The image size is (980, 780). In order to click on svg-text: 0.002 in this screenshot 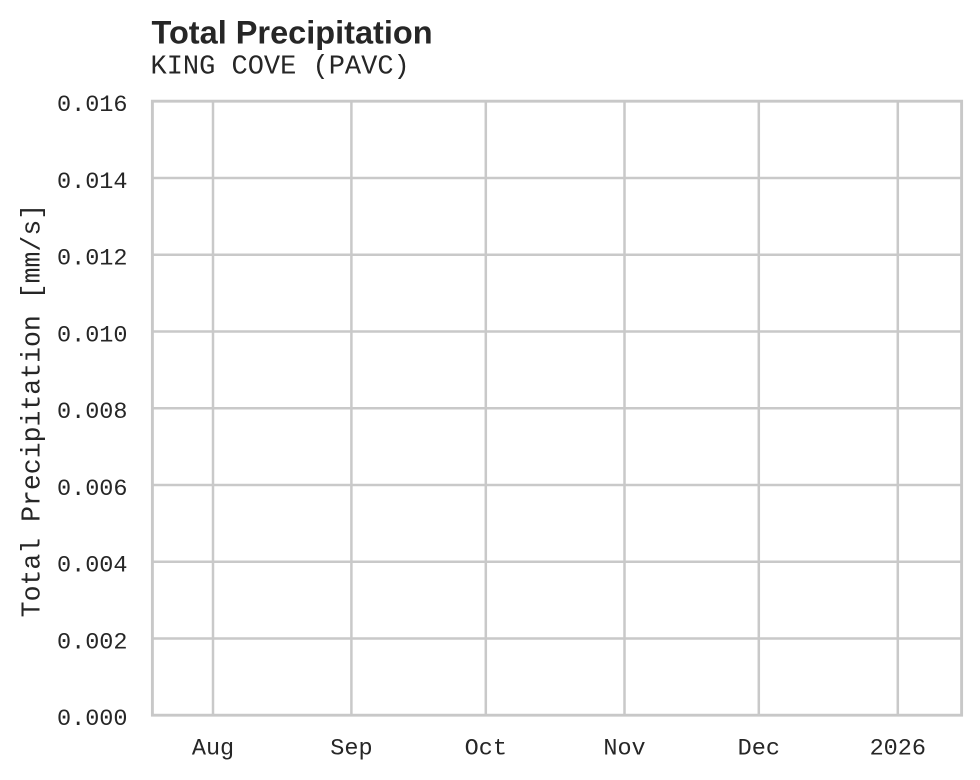, I will do `click(92, 642)`.